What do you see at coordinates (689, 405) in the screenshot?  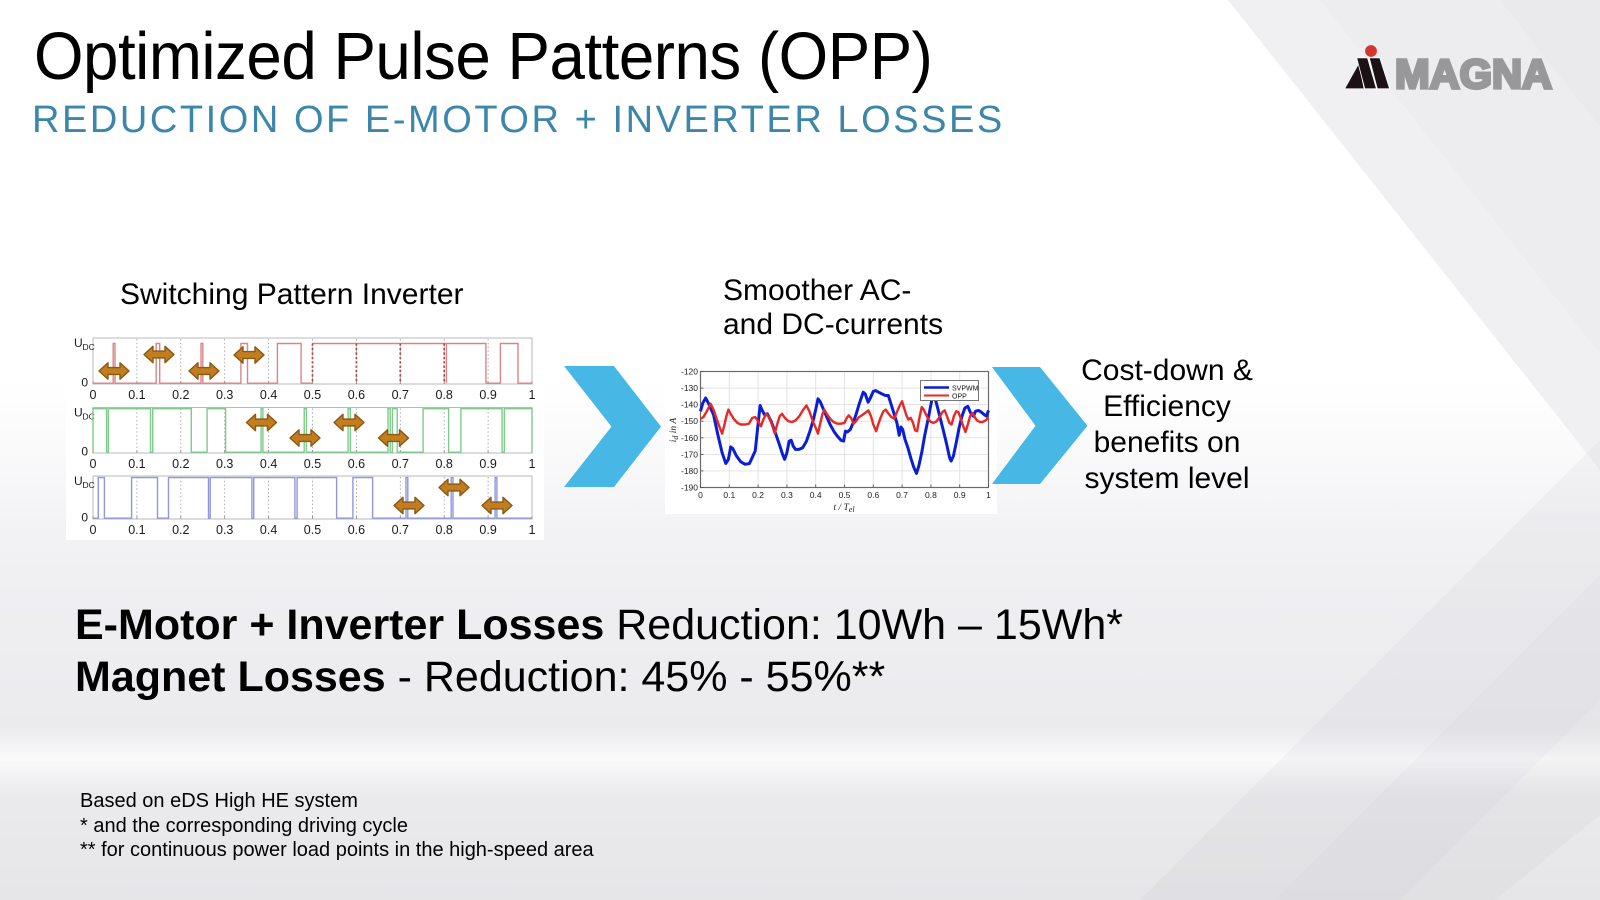 I see `svg-text: -140` at bounding box center [689, 405].